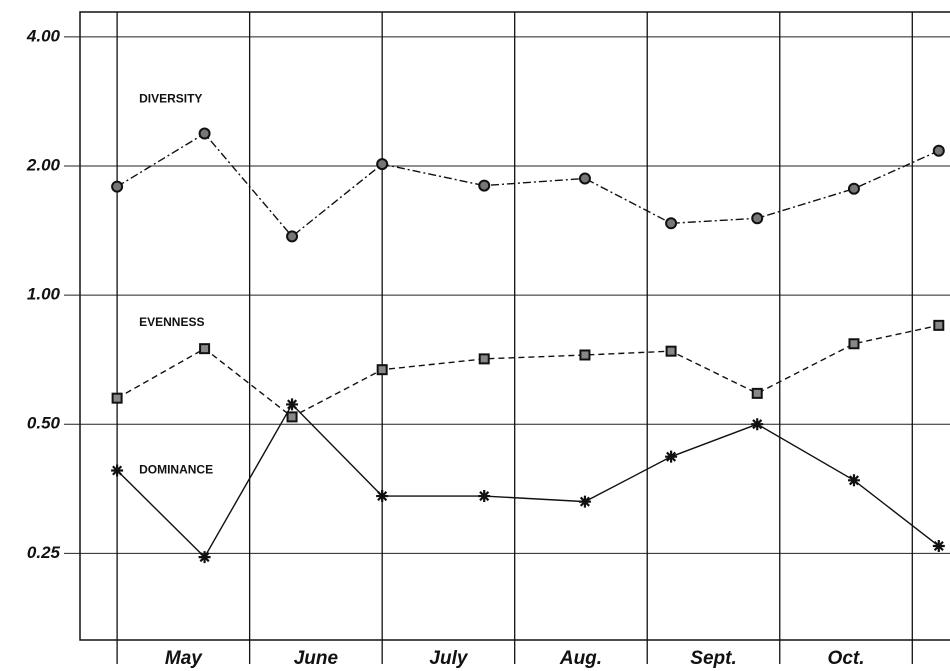  Describe the element at coordinates (44, 294) in the screenshot. I see `y-tick-label: 1.00` at that location.